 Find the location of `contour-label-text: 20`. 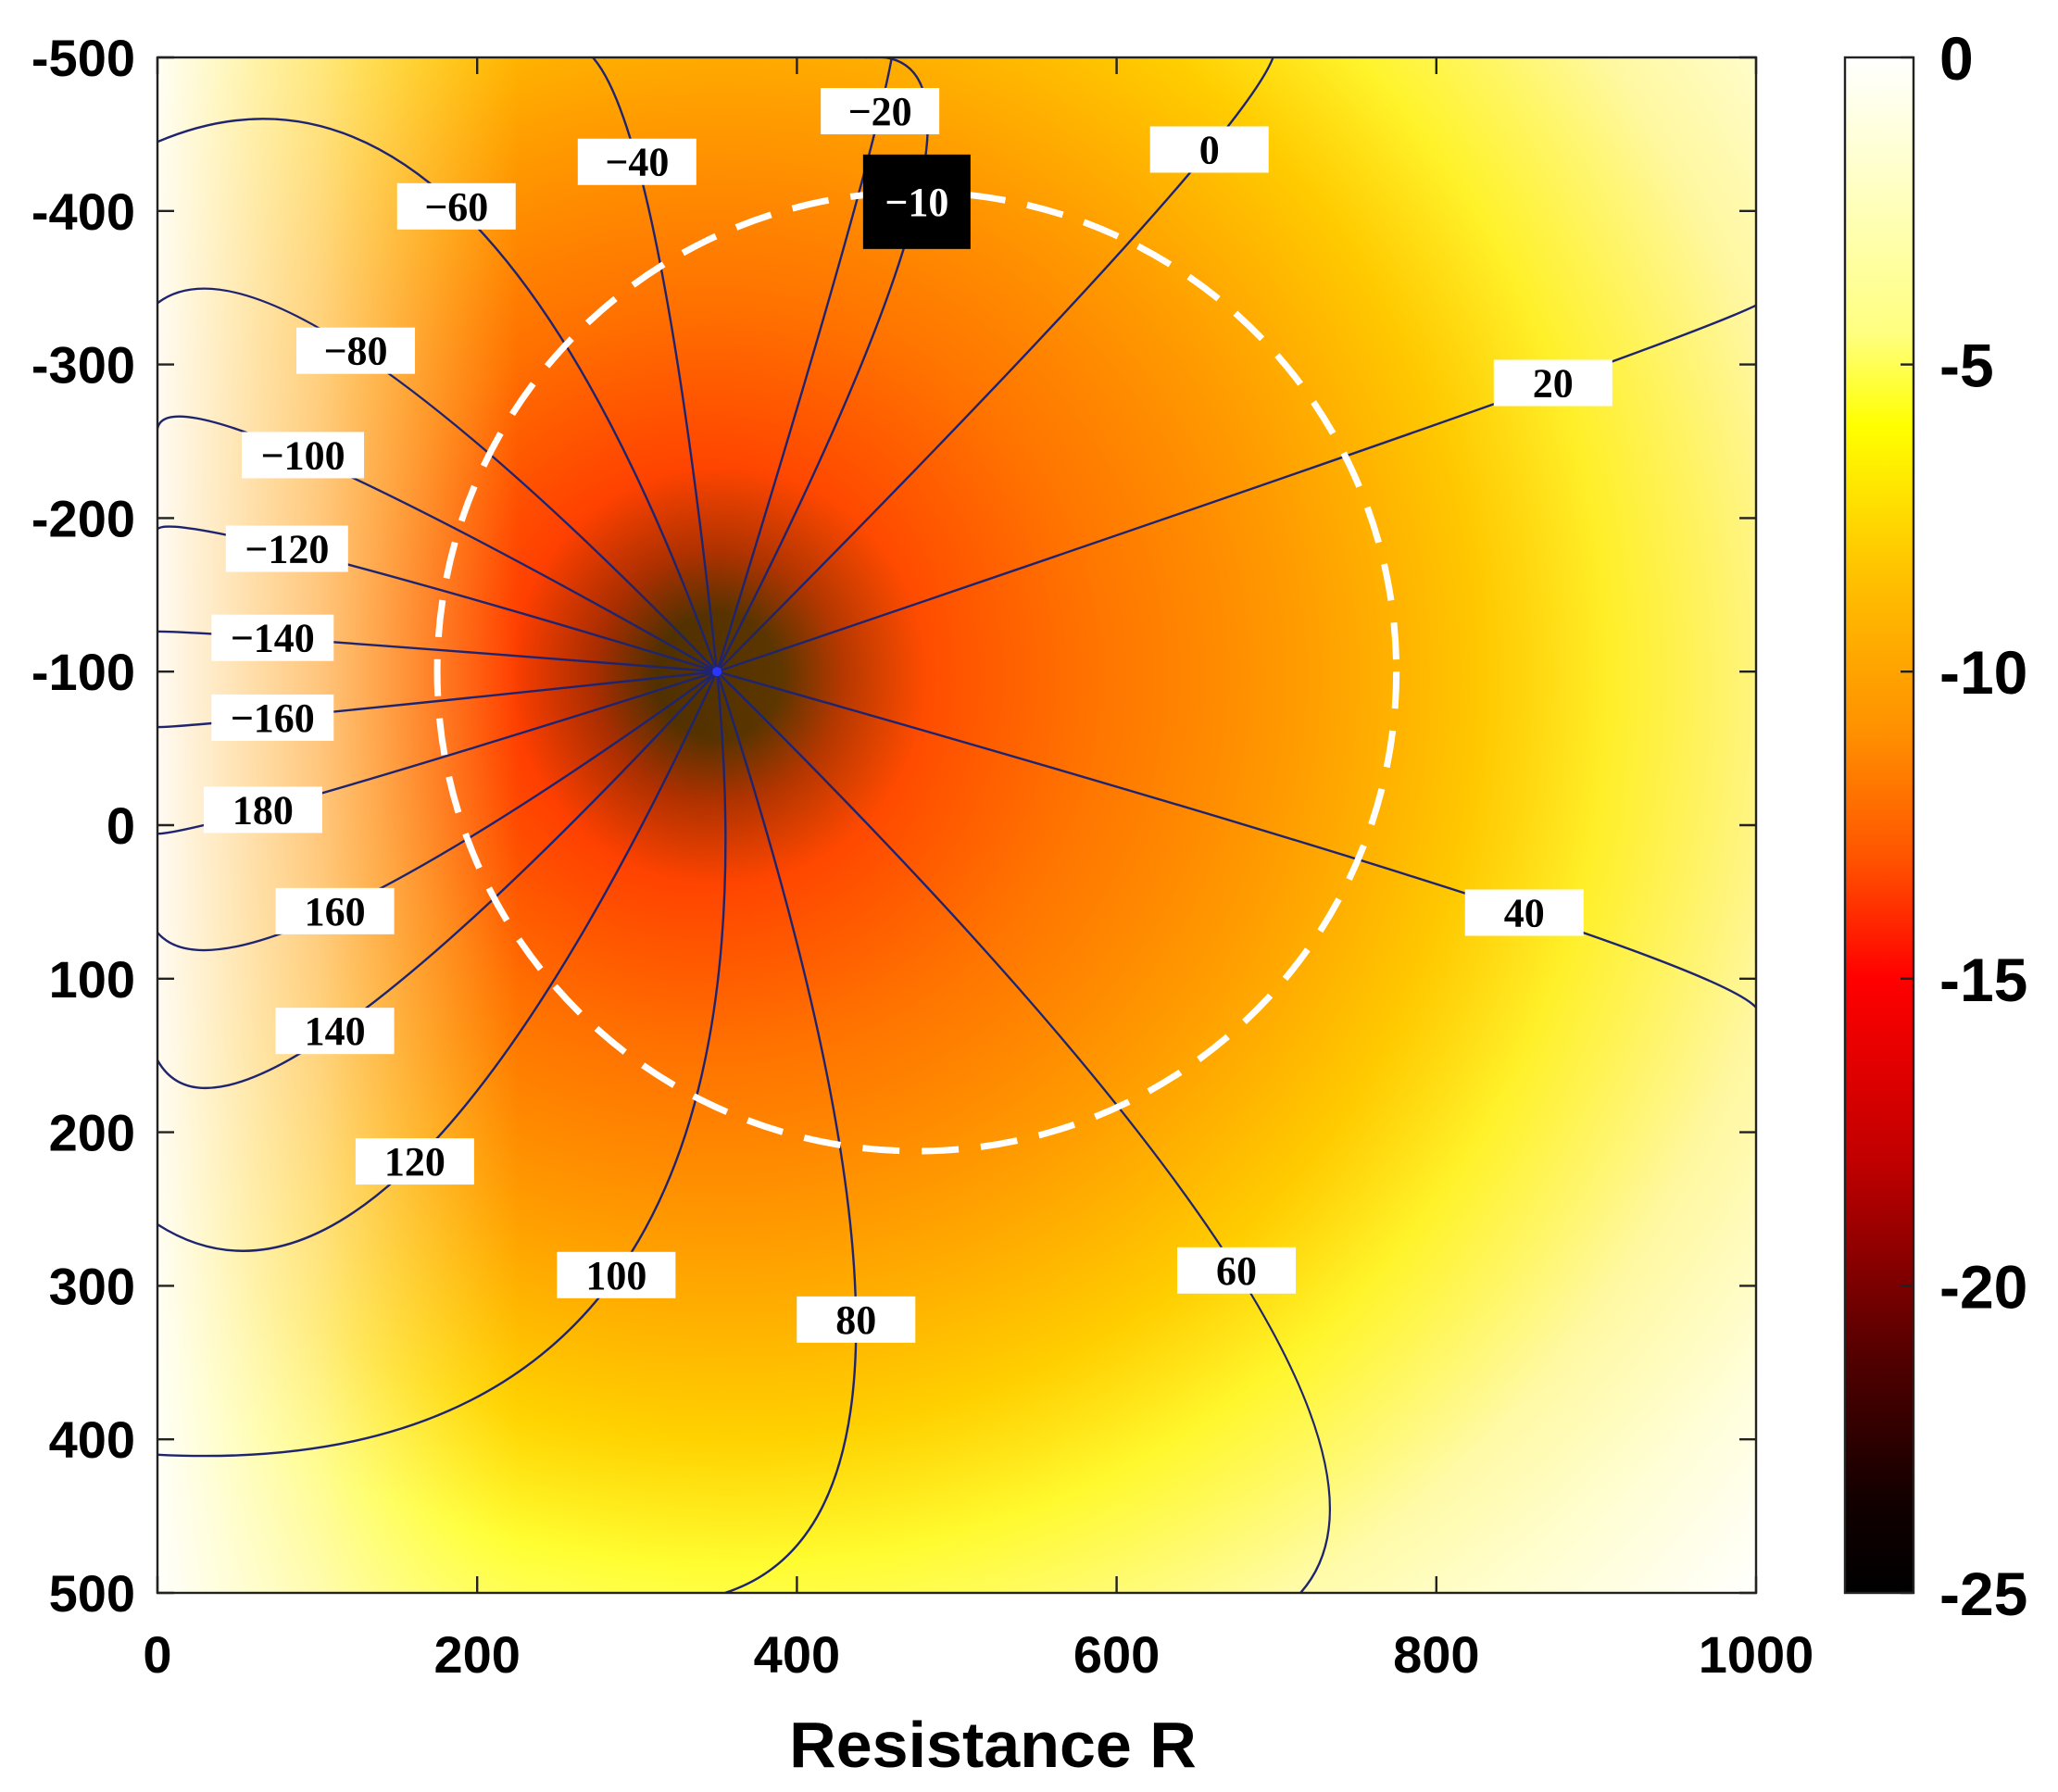

contour-label-text: 20 is located at coordinates (1553, 383).